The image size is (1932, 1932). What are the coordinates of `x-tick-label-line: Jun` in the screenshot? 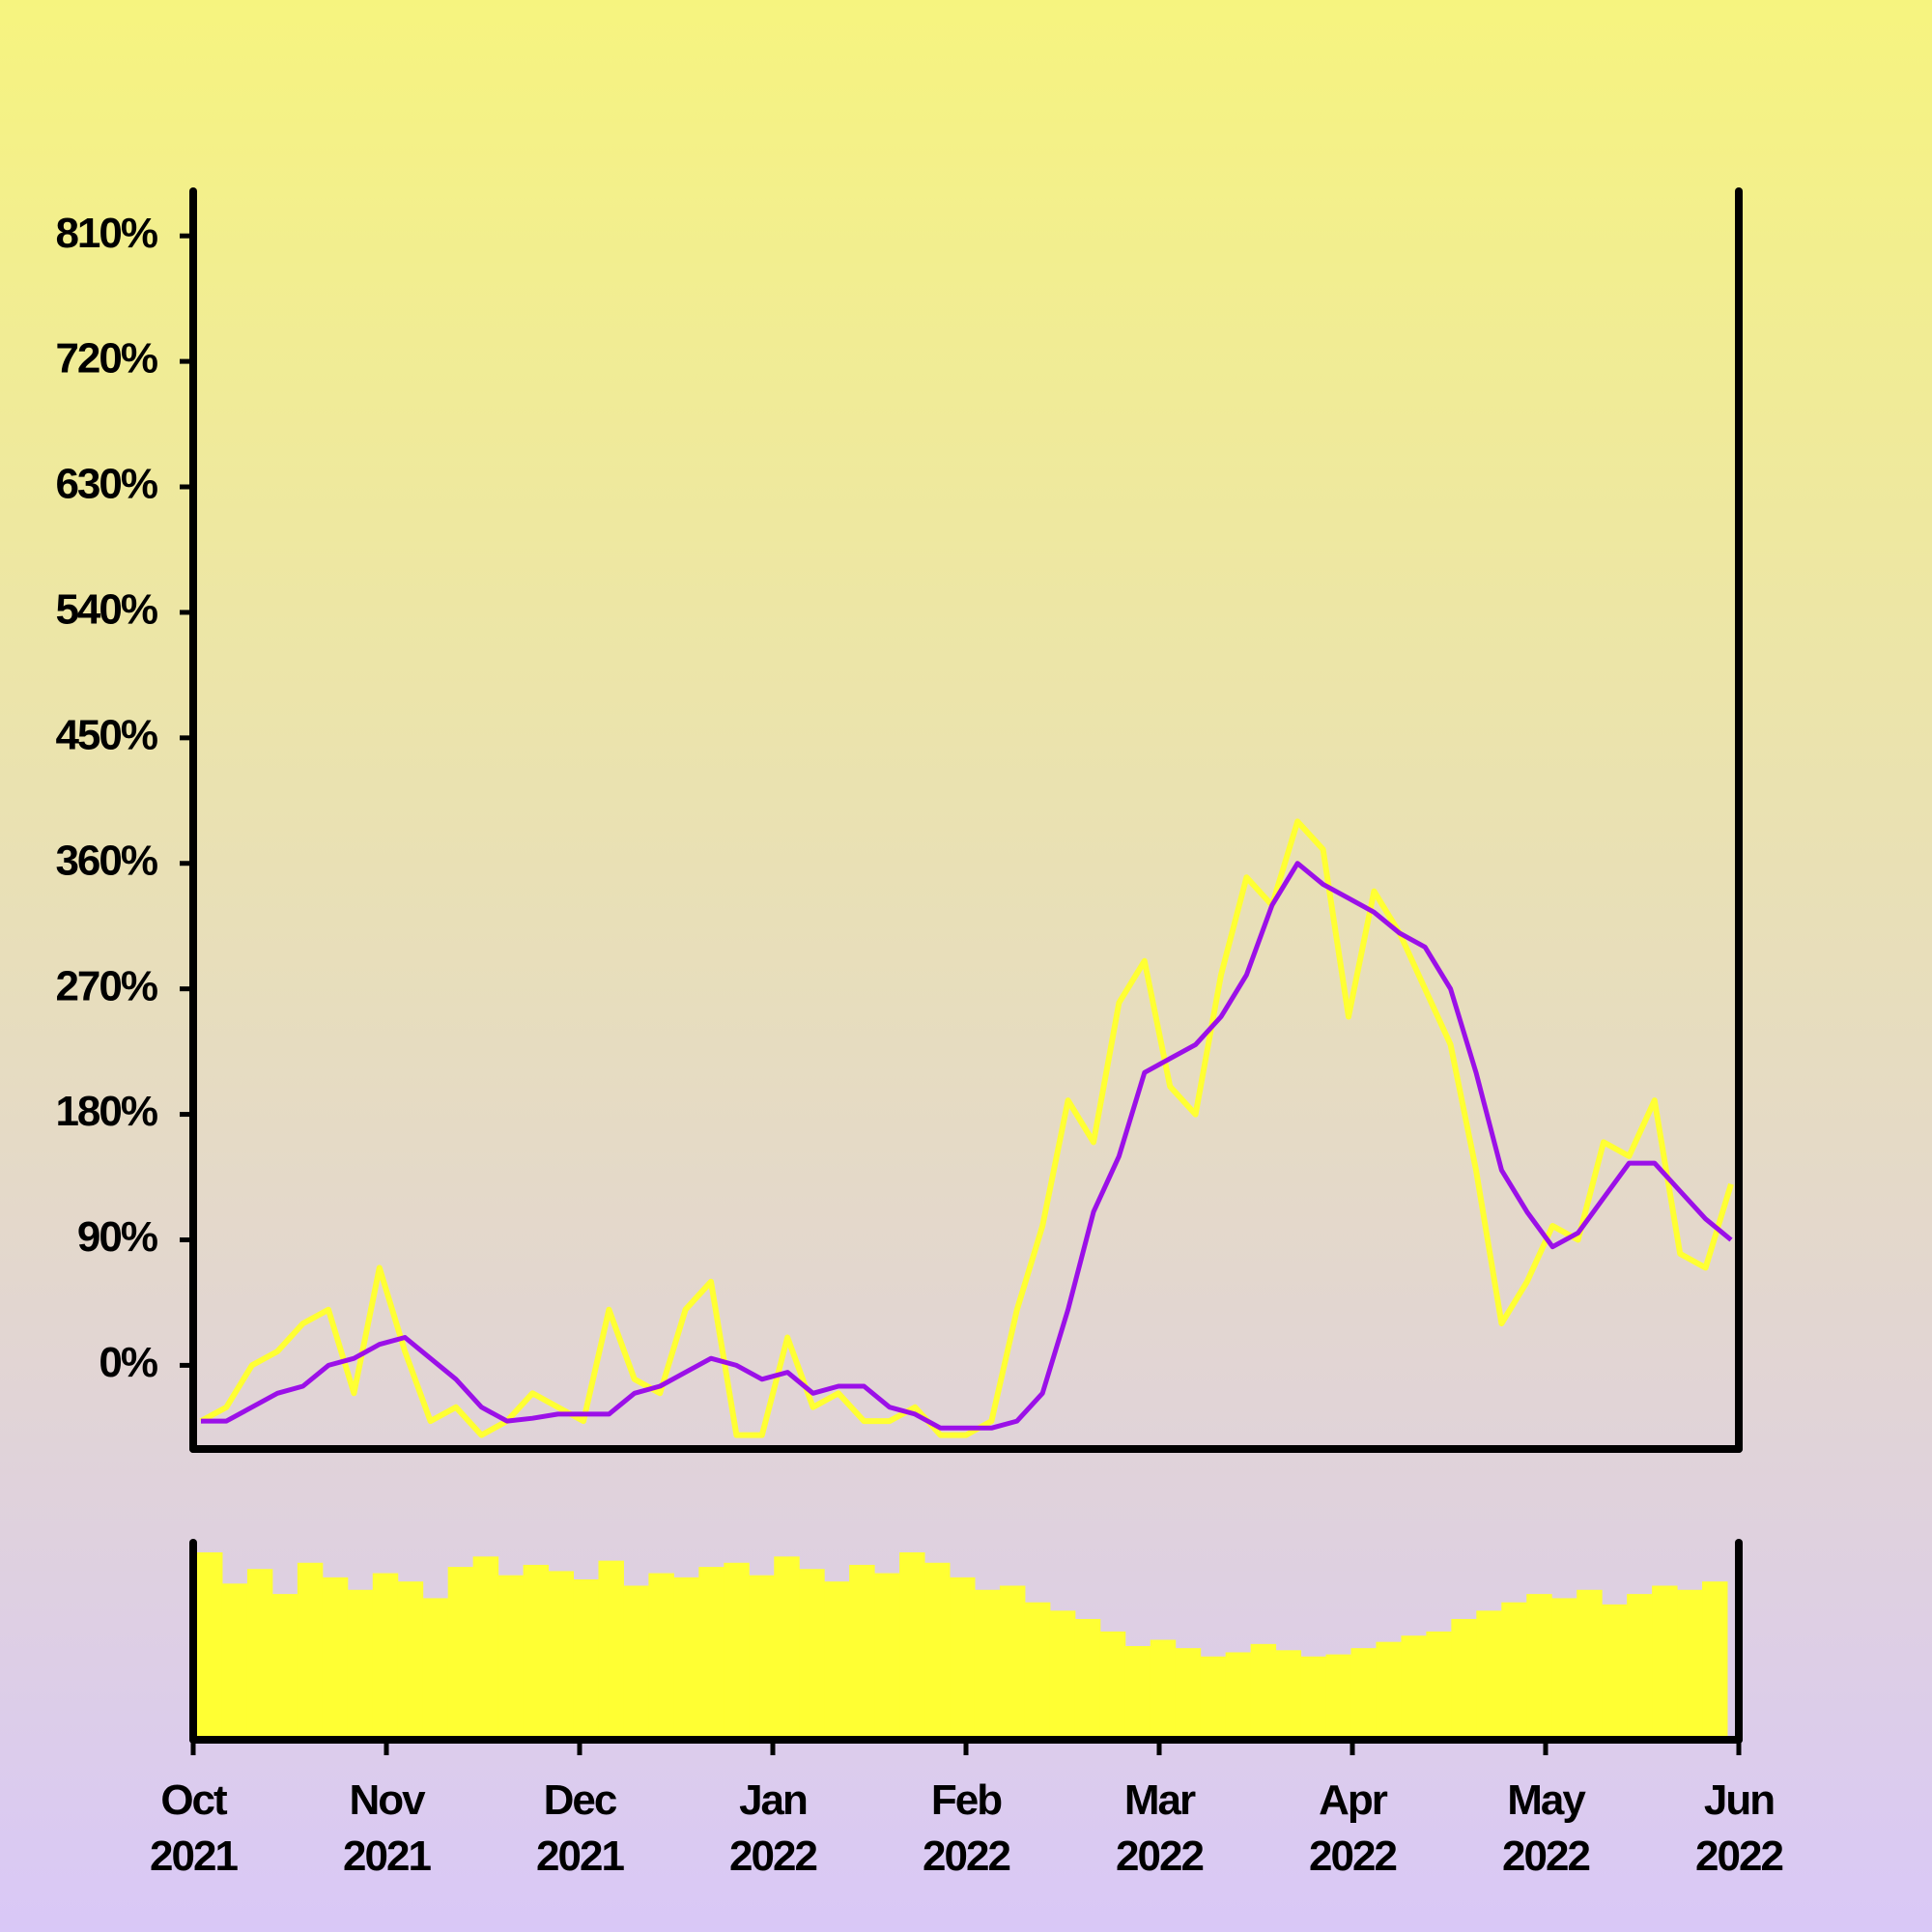 It's located at (1739, 1800).